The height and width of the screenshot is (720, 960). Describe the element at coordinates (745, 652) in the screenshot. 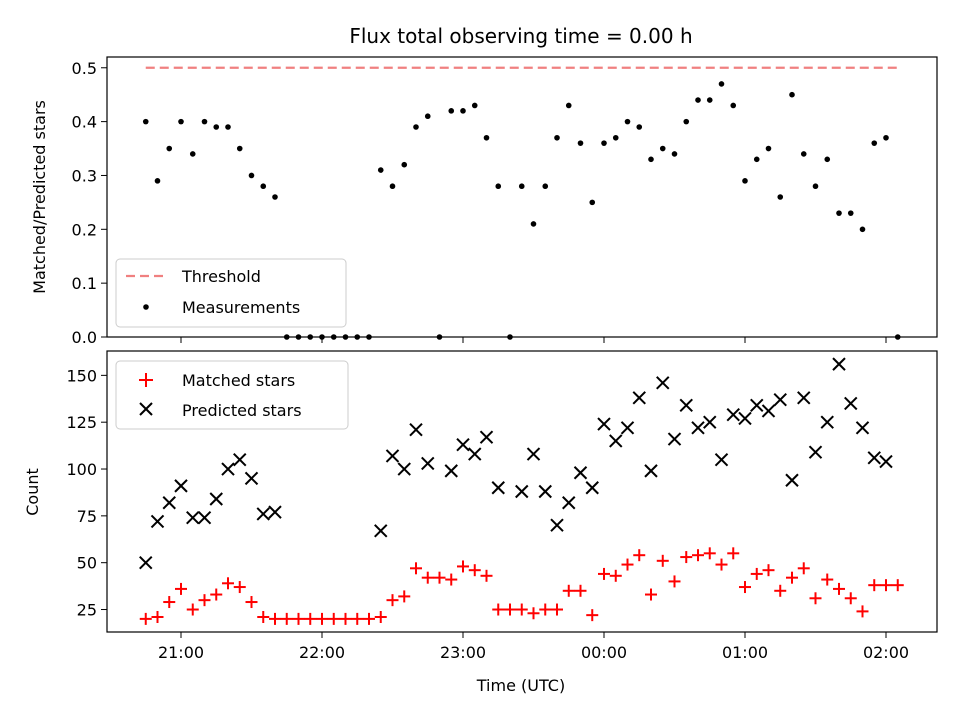

I see `x-tick-label: 01:00` at that location.